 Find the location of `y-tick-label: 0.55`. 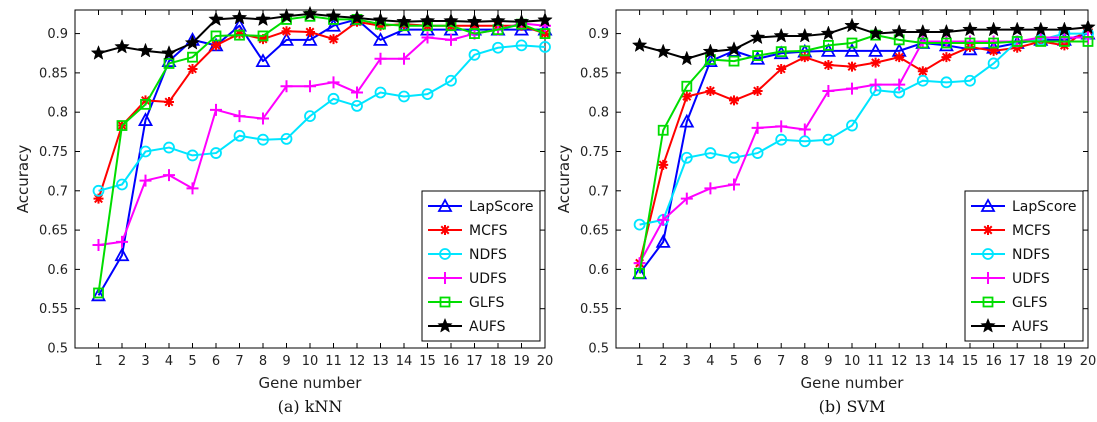

y-tick-label: 0.55 is located at coordinates (53, 309).